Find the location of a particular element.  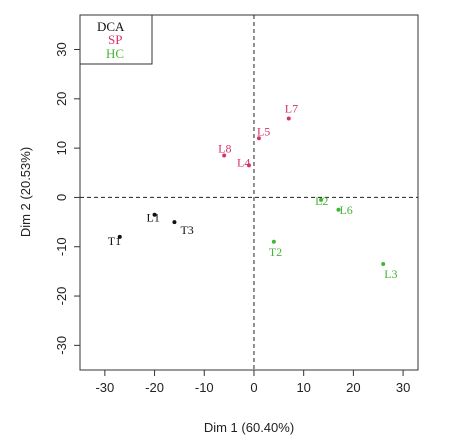

y-tick-label: -30 is located at coordinates (61, 345).